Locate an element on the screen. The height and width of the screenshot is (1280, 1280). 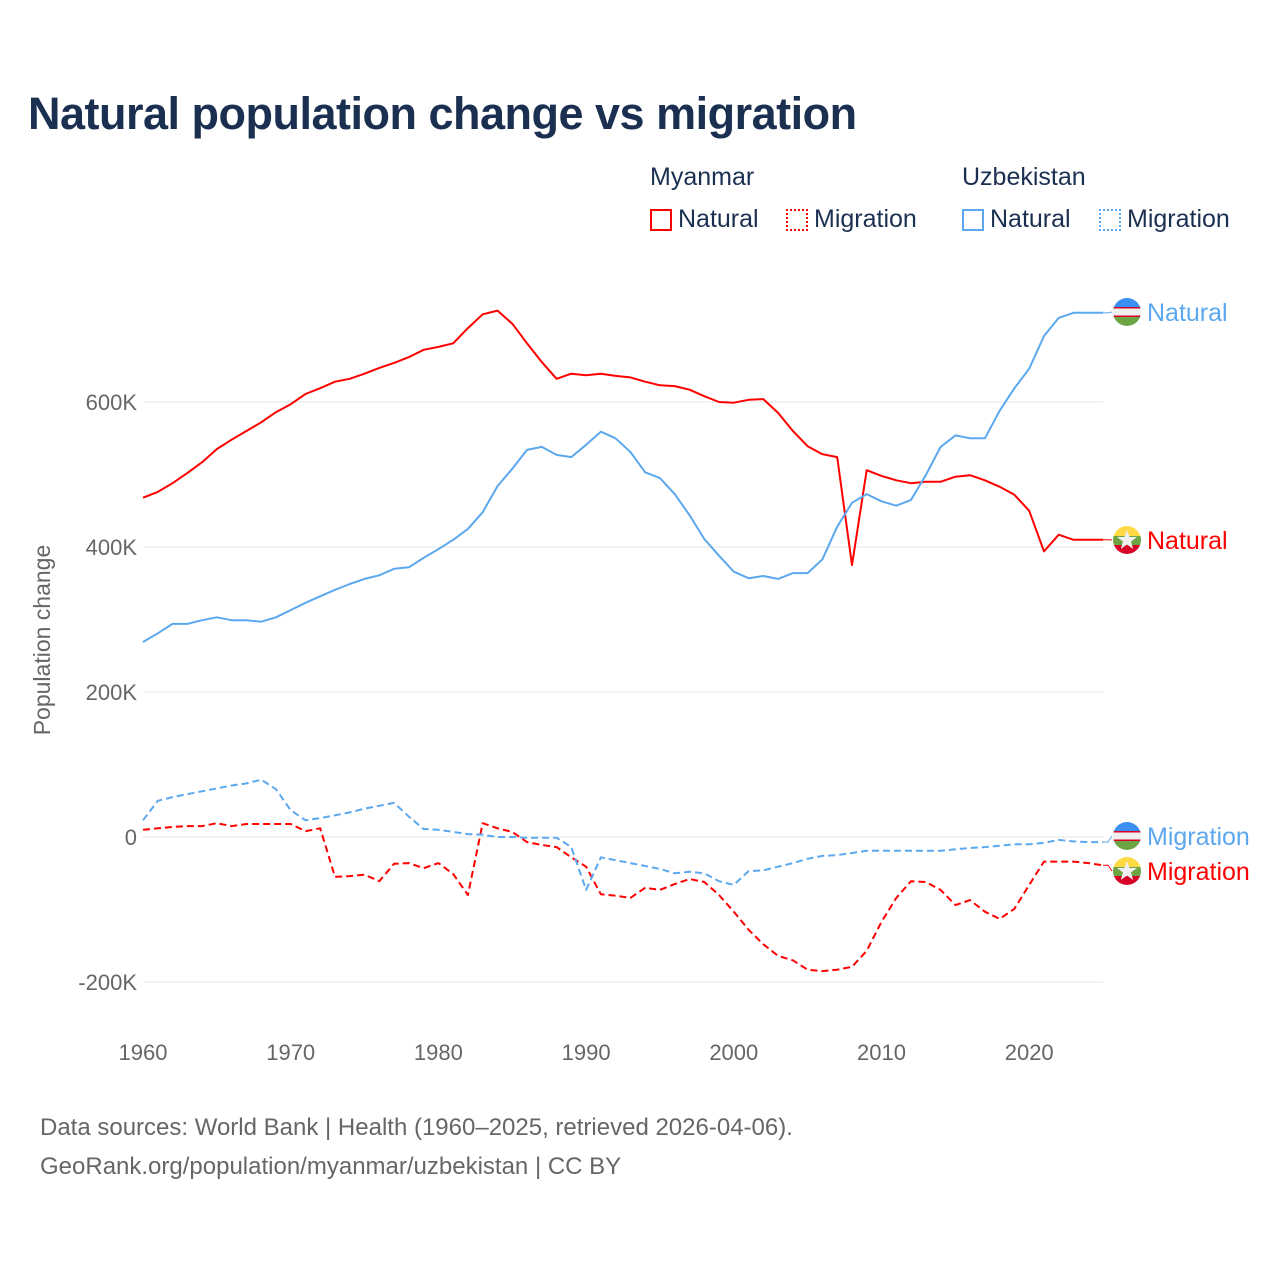
chart-title: Natural population change vs migration is located at coordinates (442, 113).